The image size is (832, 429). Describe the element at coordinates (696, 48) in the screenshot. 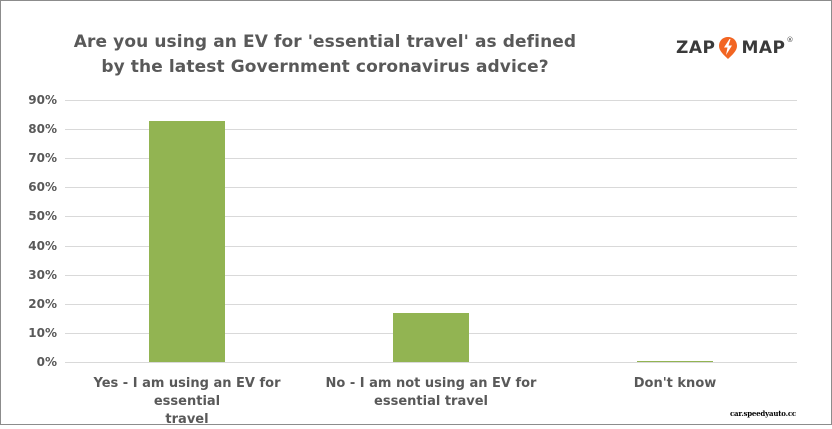

I see `logo-text-zap: ZAP` at that location.